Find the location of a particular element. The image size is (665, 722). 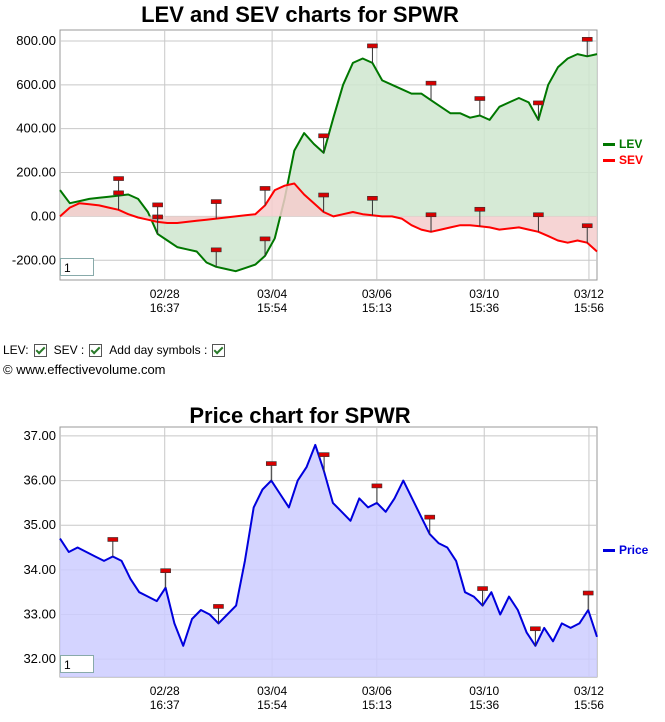

lev-sev-legend: LEV SEV is located at coordinates (623, 153).